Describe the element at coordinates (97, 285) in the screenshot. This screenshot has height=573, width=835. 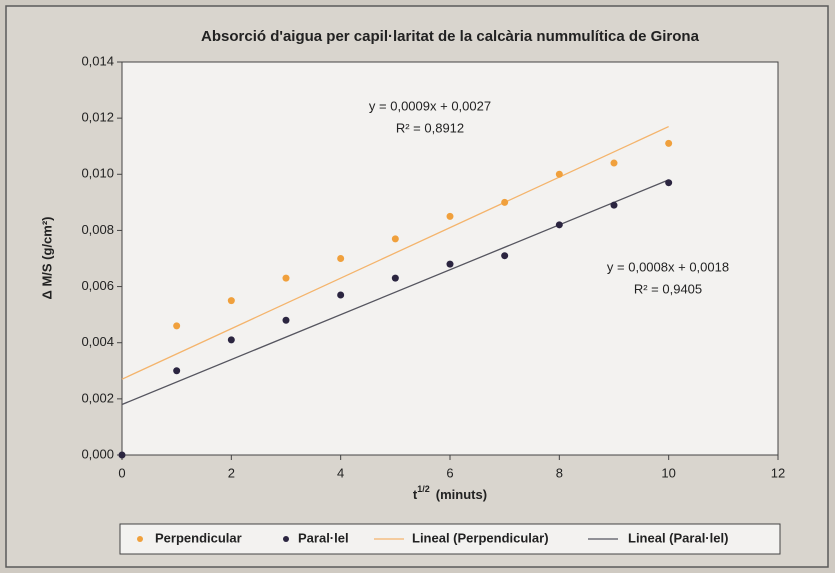
I see `y-tick-label: 0,006` at that location.